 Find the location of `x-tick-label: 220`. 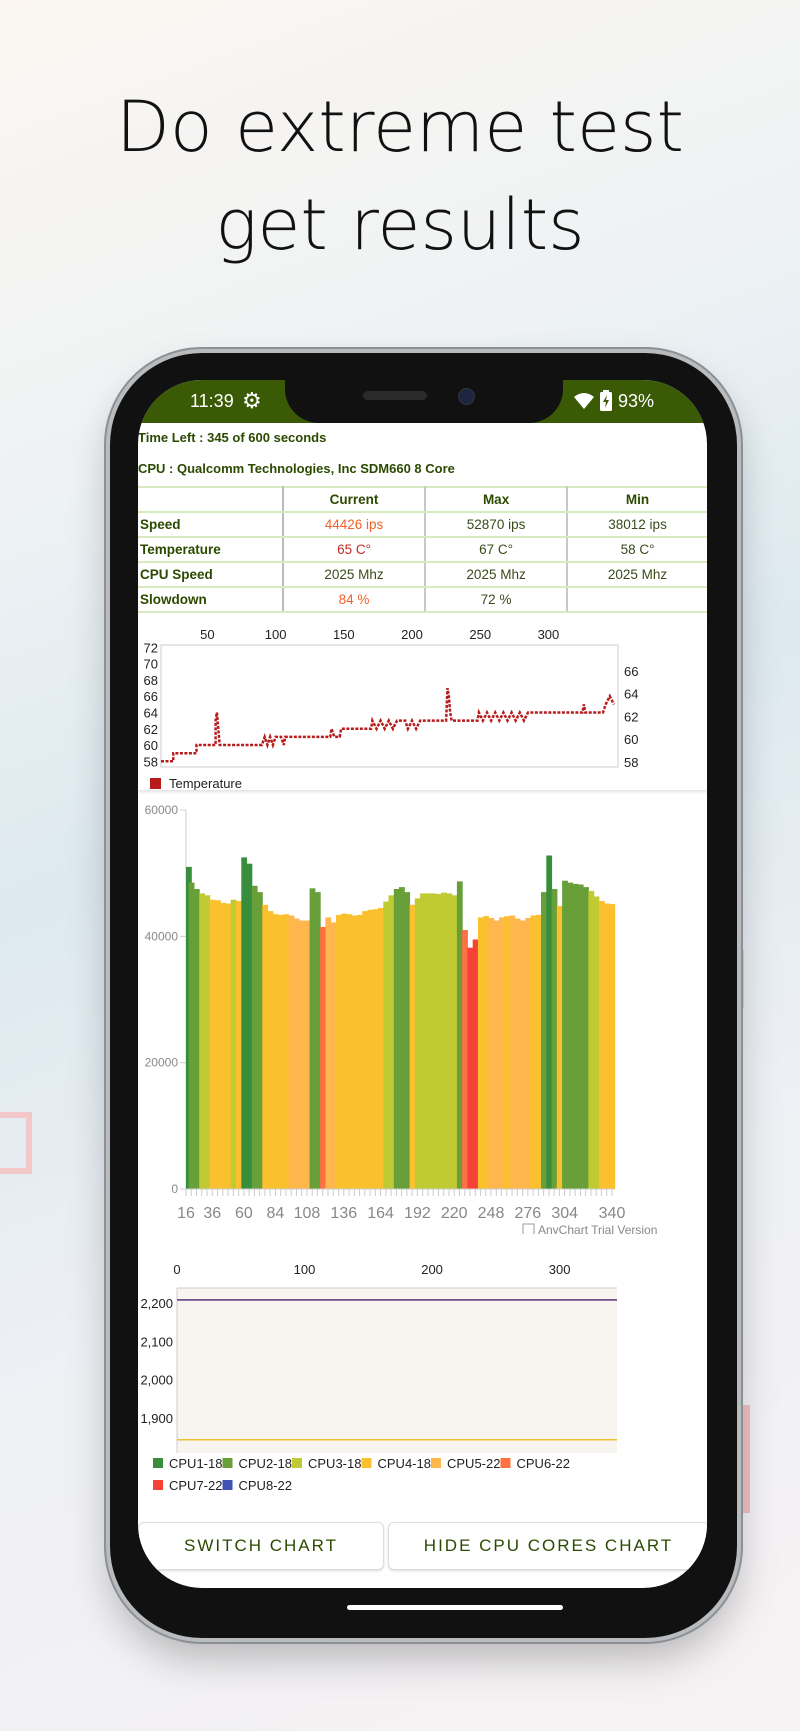

x-tick-label: 220 is located at coordinates (454, 1213).